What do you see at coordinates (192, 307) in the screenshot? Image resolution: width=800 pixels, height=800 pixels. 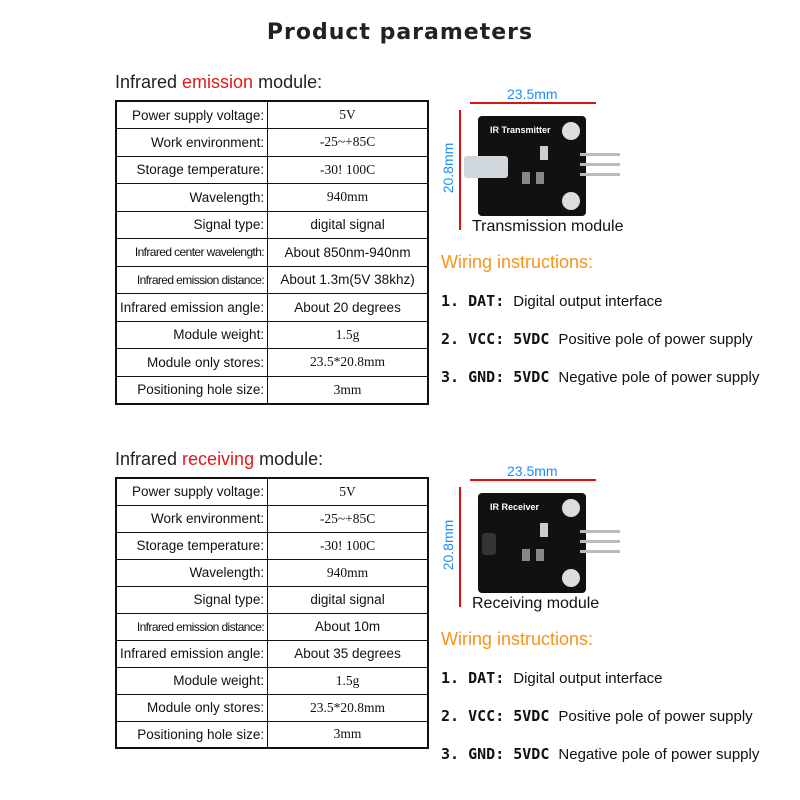 I see `spec-label: Infrared emission angle:` at bounding box center [192, 307].